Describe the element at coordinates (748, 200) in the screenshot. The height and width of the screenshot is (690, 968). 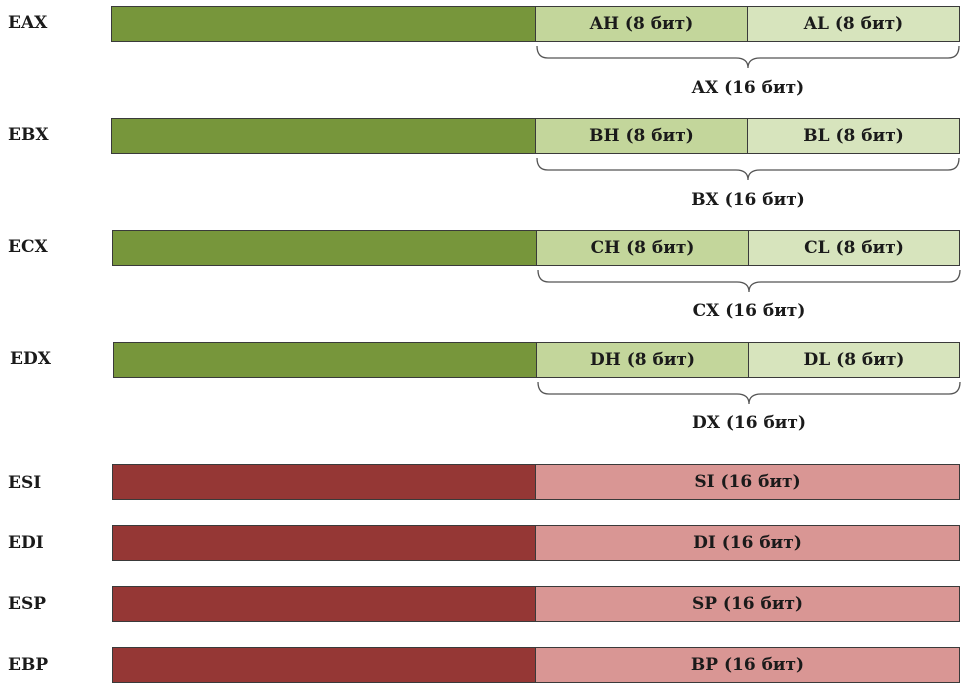
I see `bx-word-label: BX (16 бит)` at that location.